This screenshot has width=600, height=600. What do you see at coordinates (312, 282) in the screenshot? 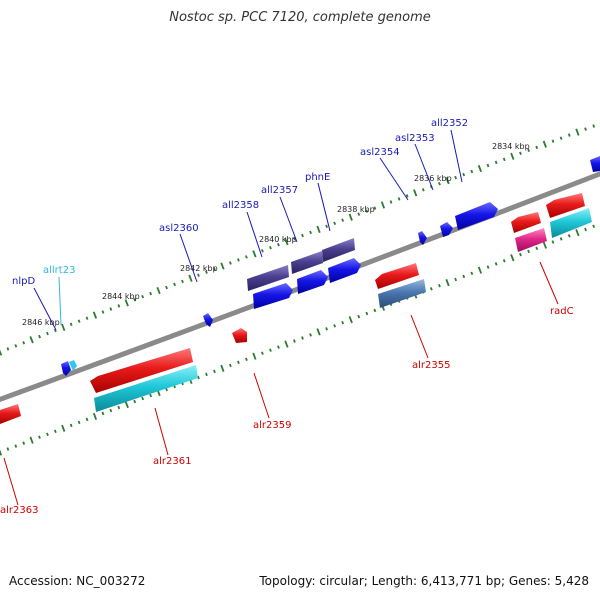
I see `gene-all2357` at bounding box center [312, 282].